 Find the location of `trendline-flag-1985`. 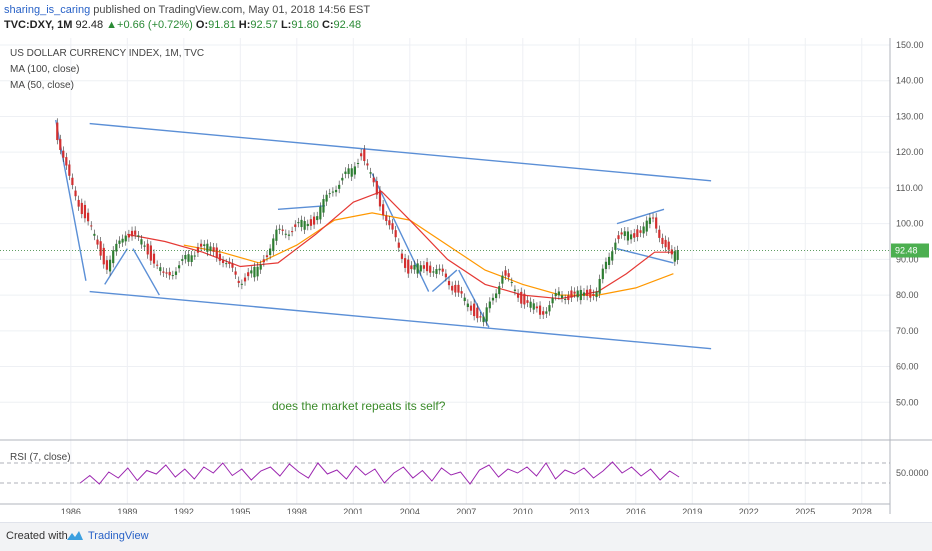

trendline-flag-1985 is located at coordinates (301, 208).